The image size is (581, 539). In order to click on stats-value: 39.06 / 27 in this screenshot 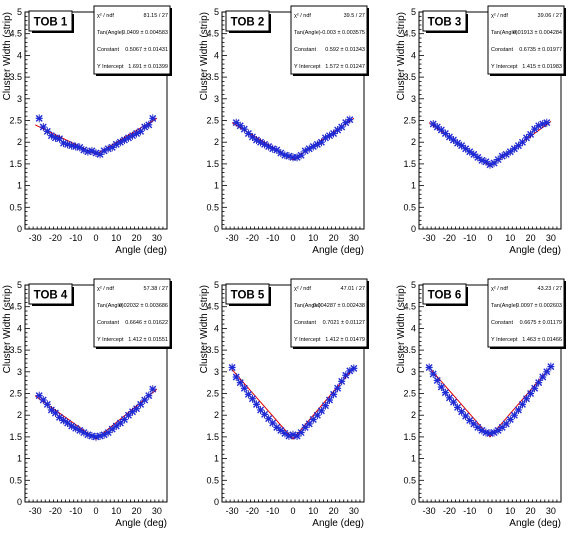, I will do `click(550, 16)`.